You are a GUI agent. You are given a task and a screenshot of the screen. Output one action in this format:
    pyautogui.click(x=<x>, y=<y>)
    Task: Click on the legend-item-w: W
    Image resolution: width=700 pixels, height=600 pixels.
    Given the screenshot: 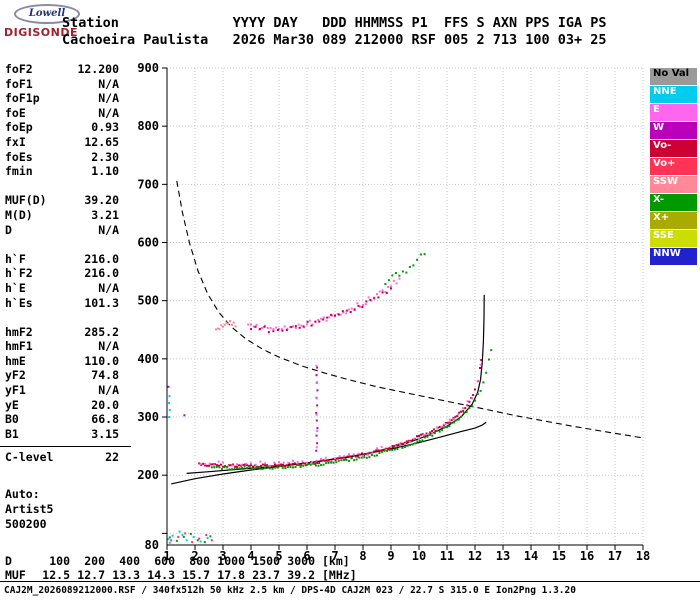 What is the action you would take?
    pyautogui.click(x=673, y=130)
    